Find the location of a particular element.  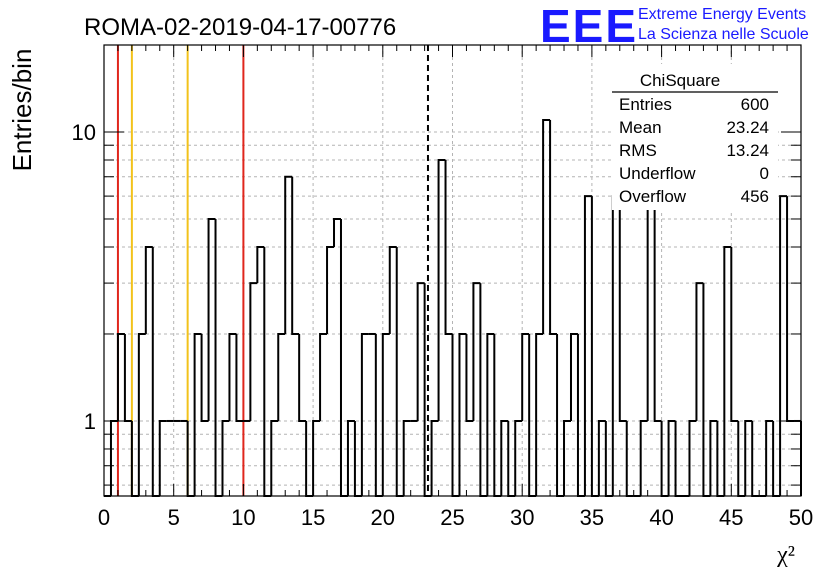

x-tick-label: 0 is located at coordinates (104, 517).